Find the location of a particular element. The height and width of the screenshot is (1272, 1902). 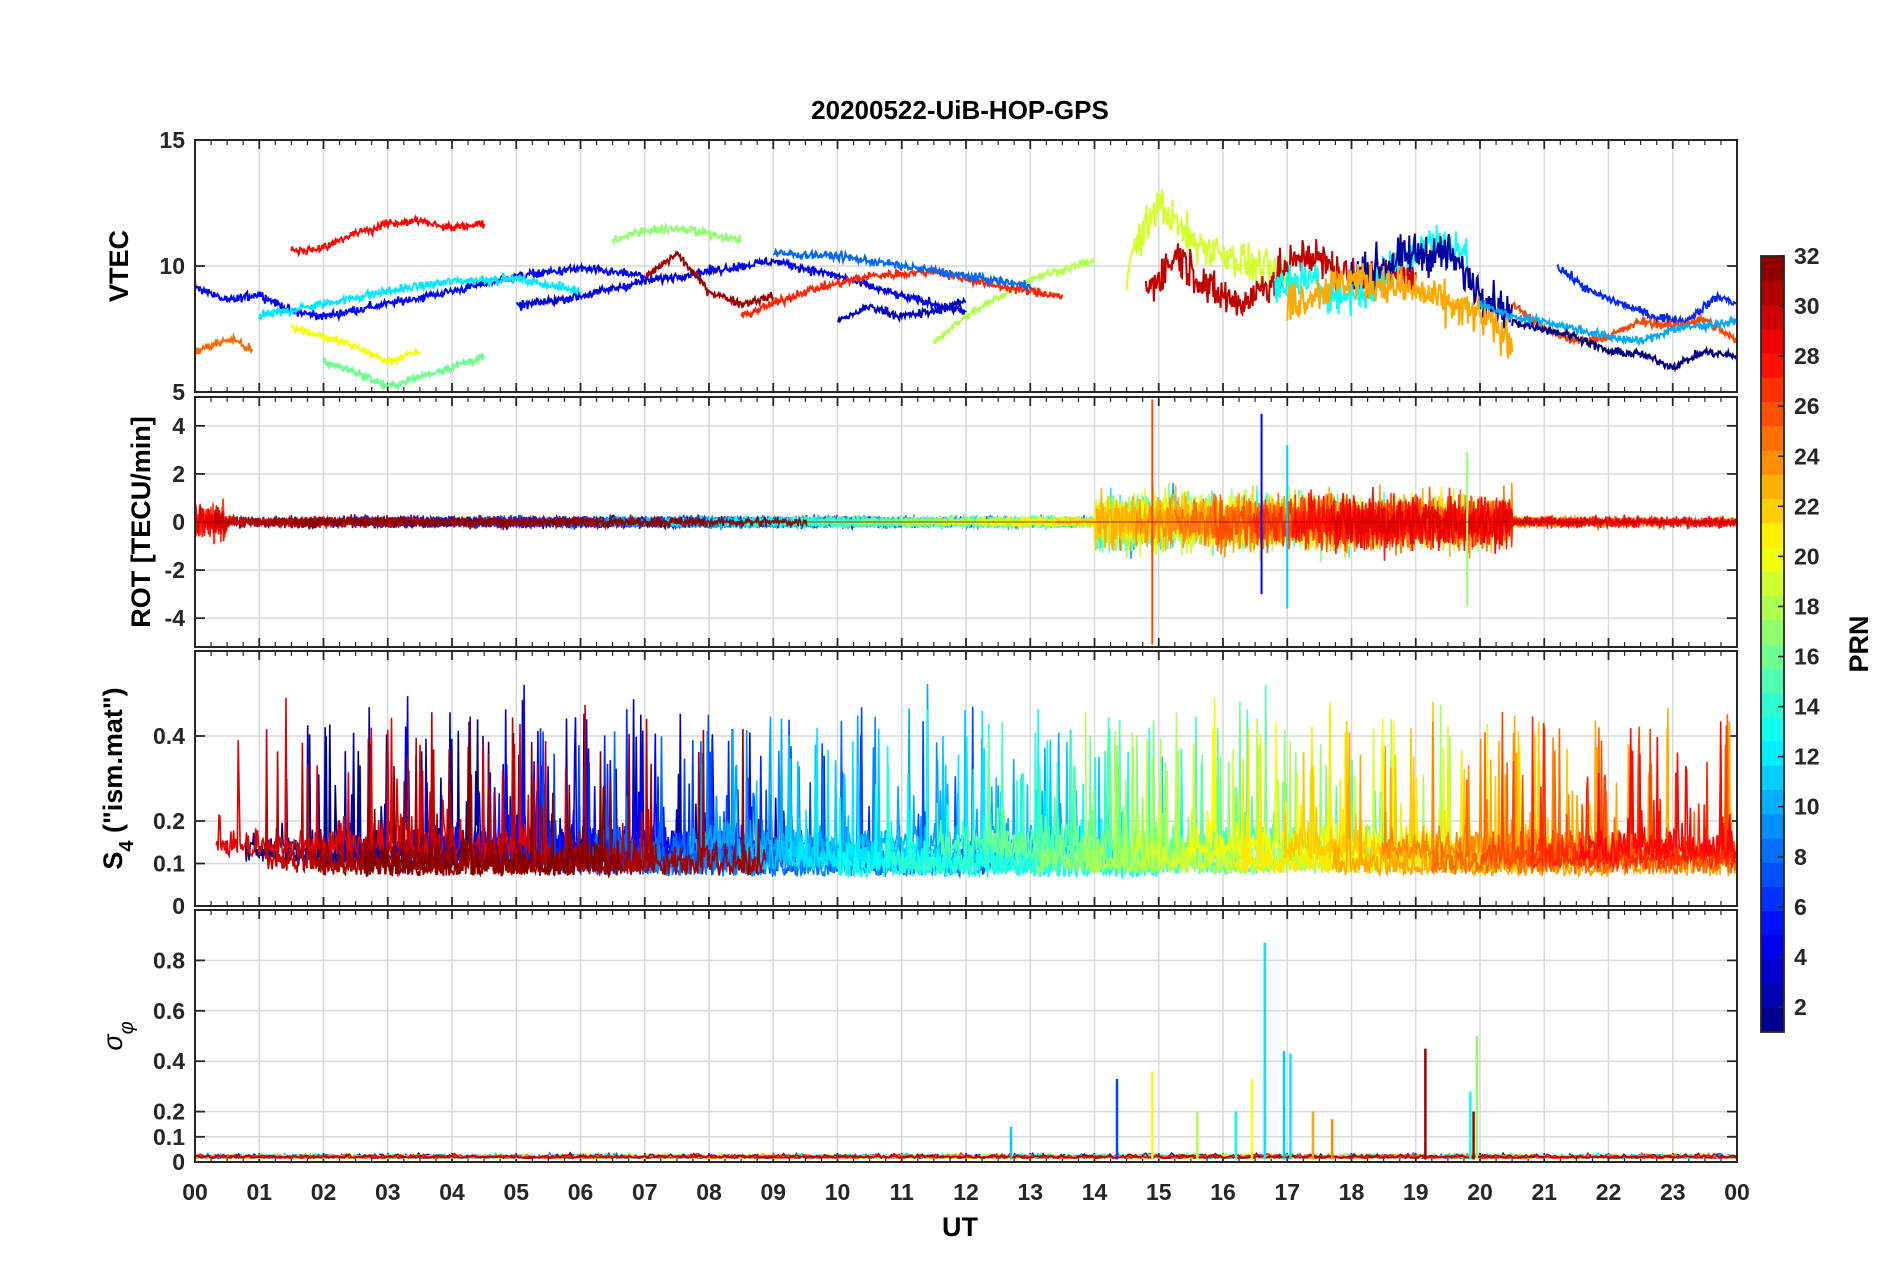

y-tick-label: 0.1 is located at coordinates (169, 864).